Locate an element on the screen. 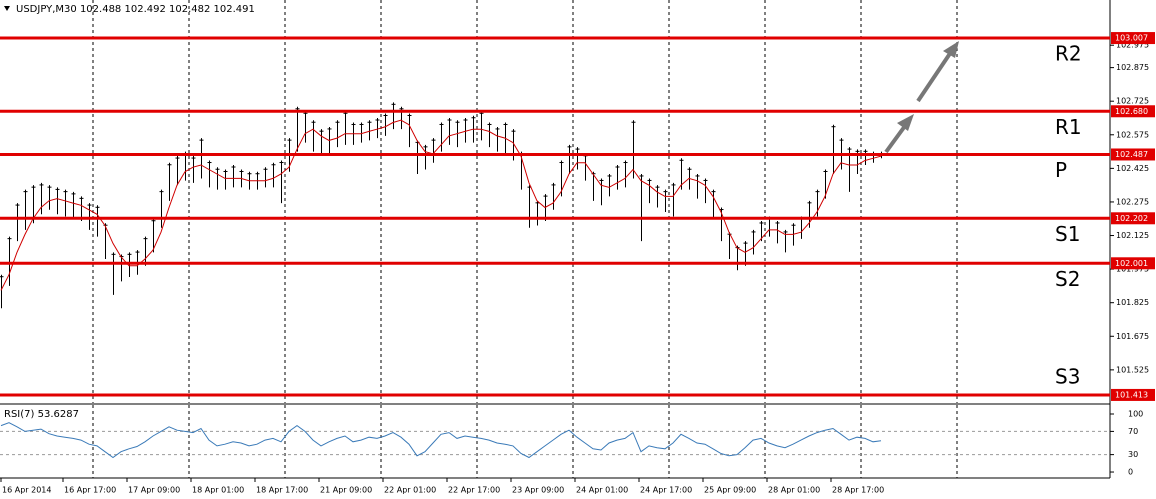 Image resolution: width=1156 pixels, height=499 pixels. y-tick-label: 102.975 is located at coordinates (1132, 45).